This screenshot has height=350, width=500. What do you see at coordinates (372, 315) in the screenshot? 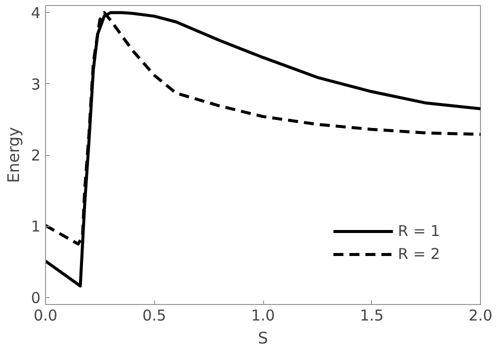
I see `x-tick-label: 1.5` at bounding box center [372, 315].